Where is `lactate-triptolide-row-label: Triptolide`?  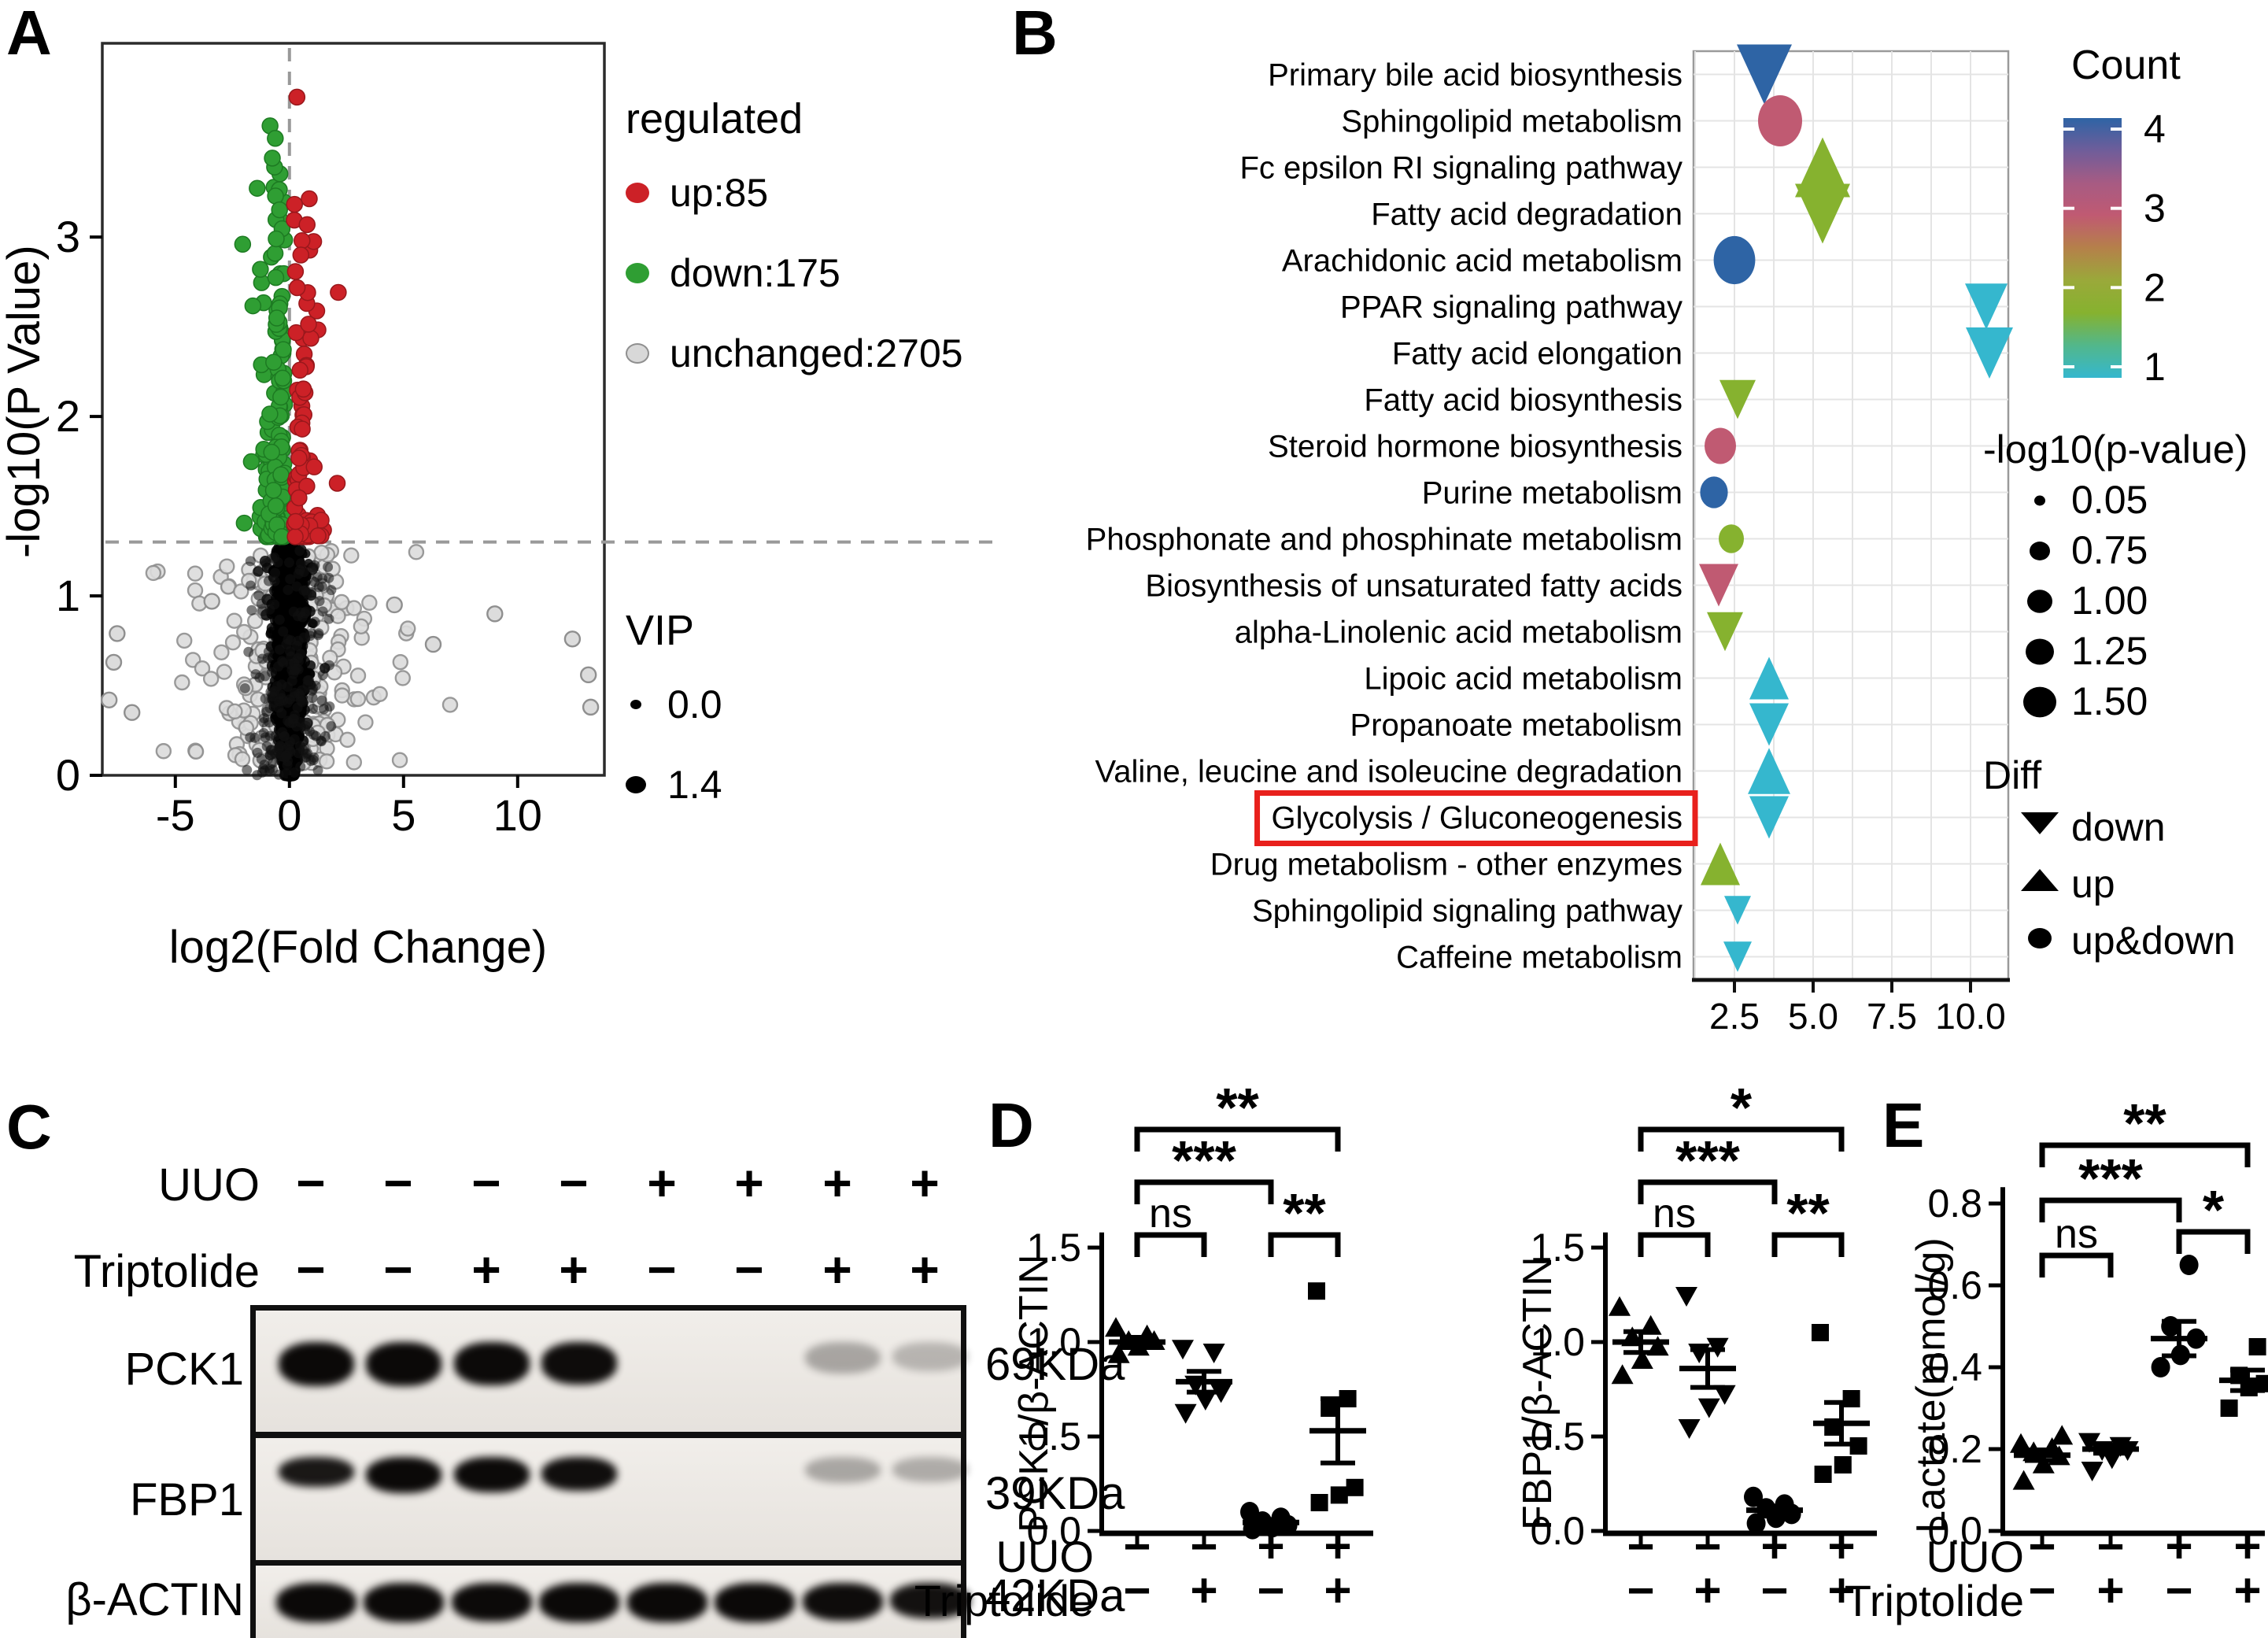
lactate-triptolide-row-label: Triptolide is located at coordinates (1934, 1600).